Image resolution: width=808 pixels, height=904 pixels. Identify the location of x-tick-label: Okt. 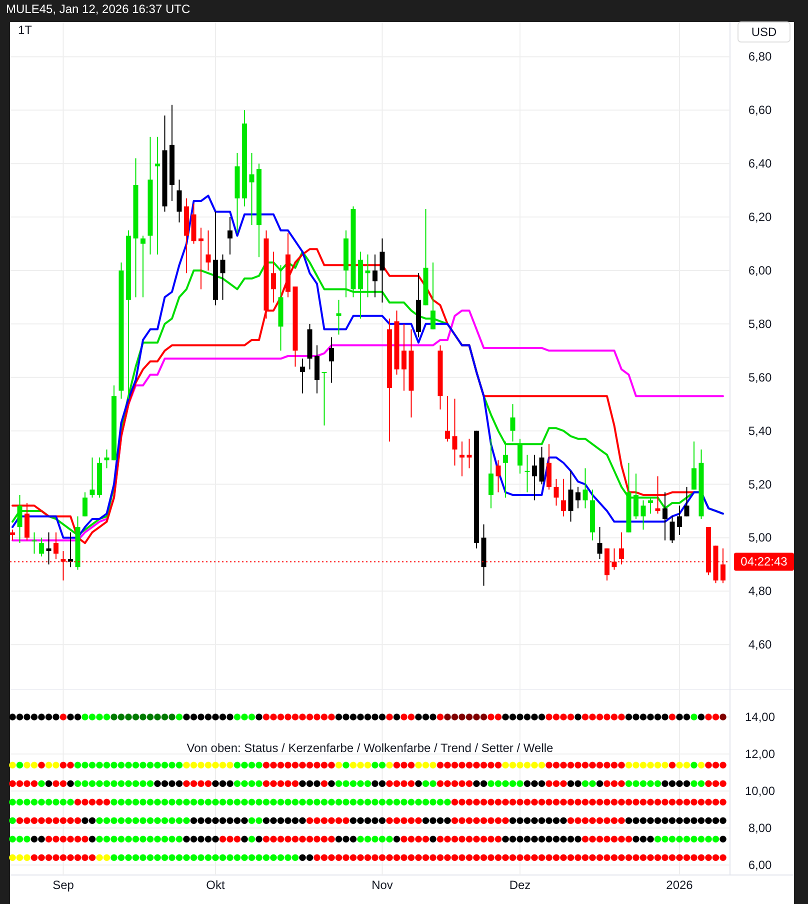
(216, 885).